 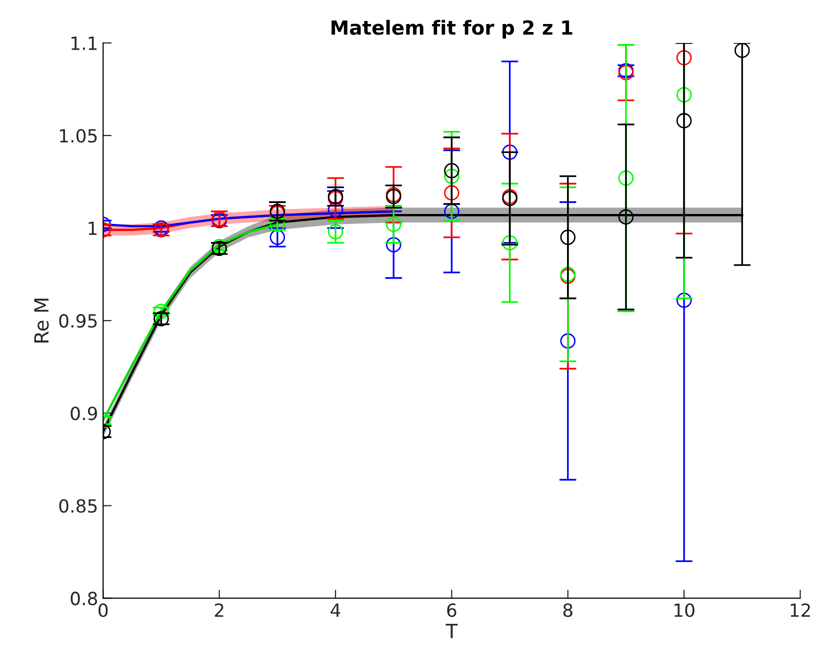 What do you see at coordinates (452, 29) in the screenshot?
I see `chart-title: Matelem fit for p 2 z 1` at bounding box center [452, 29].